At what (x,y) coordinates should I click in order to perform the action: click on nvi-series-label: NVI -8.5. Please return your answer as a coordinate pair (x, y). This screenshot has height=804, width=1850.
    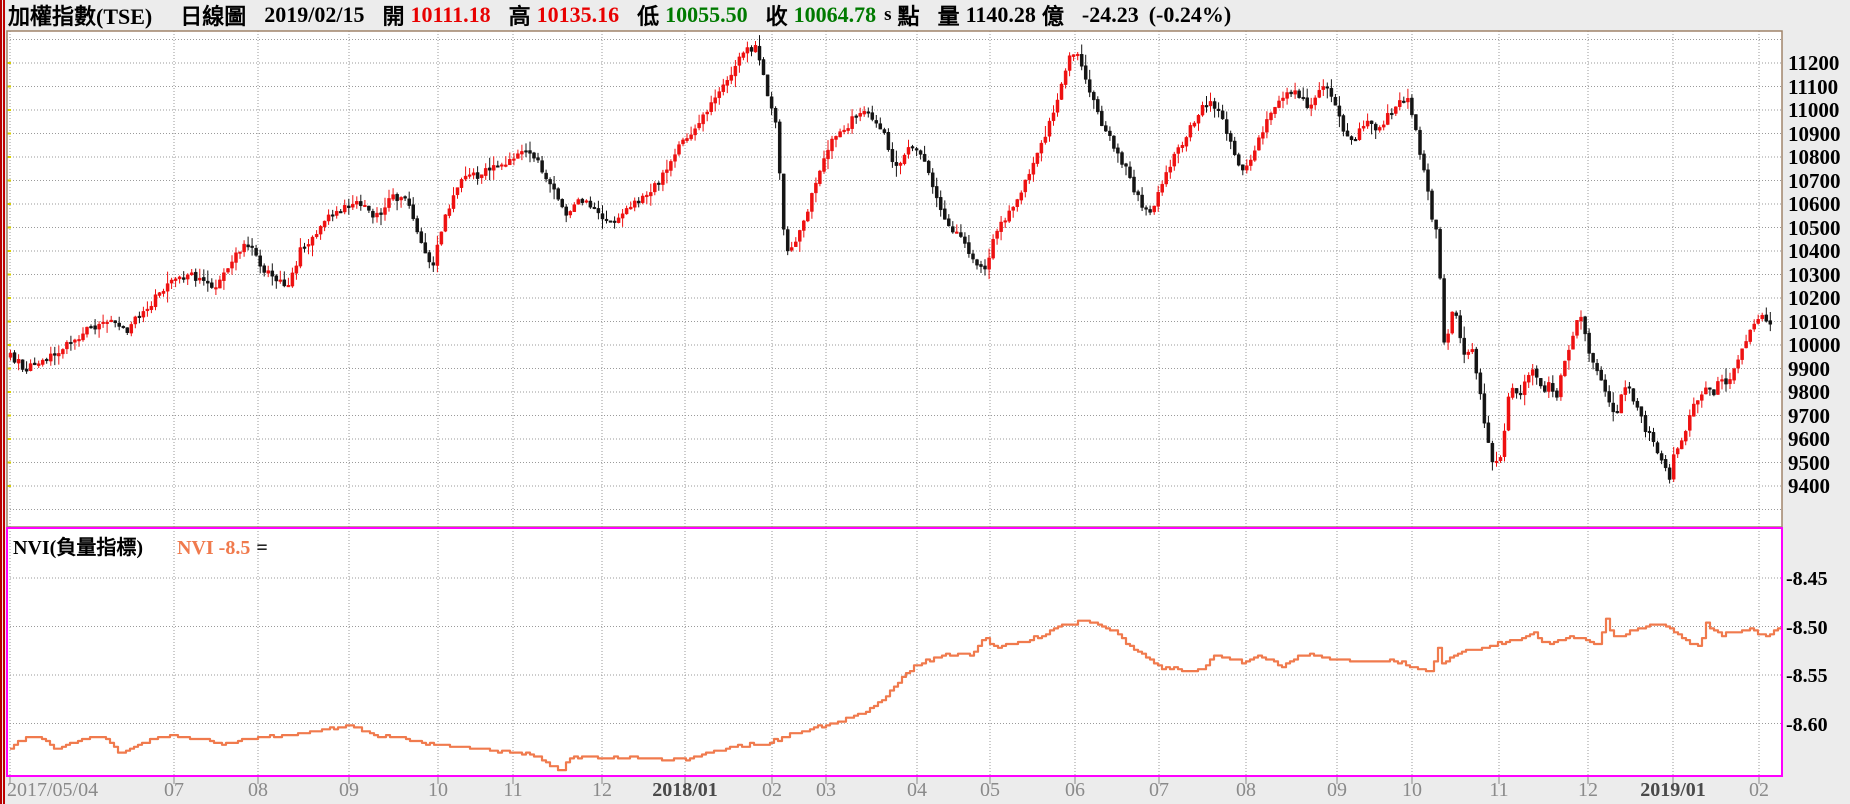
    Looking at the image, I should click on (214, 548).